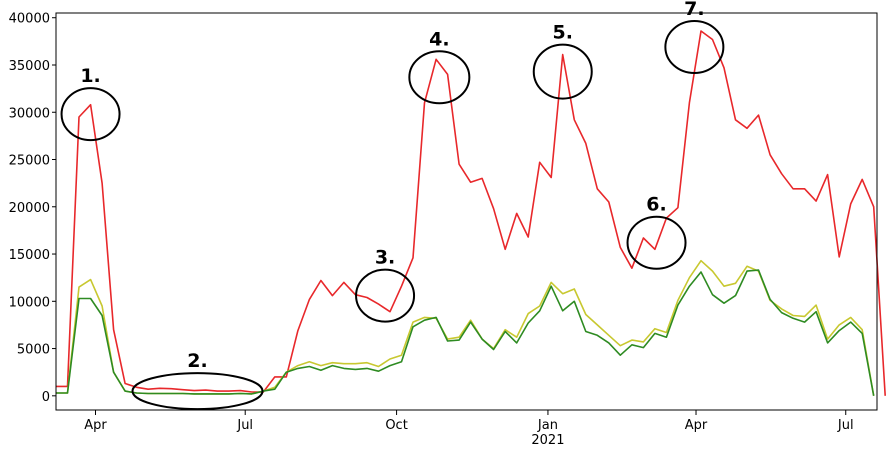  I want to click on annotation-label: 4., so click(439, 39).